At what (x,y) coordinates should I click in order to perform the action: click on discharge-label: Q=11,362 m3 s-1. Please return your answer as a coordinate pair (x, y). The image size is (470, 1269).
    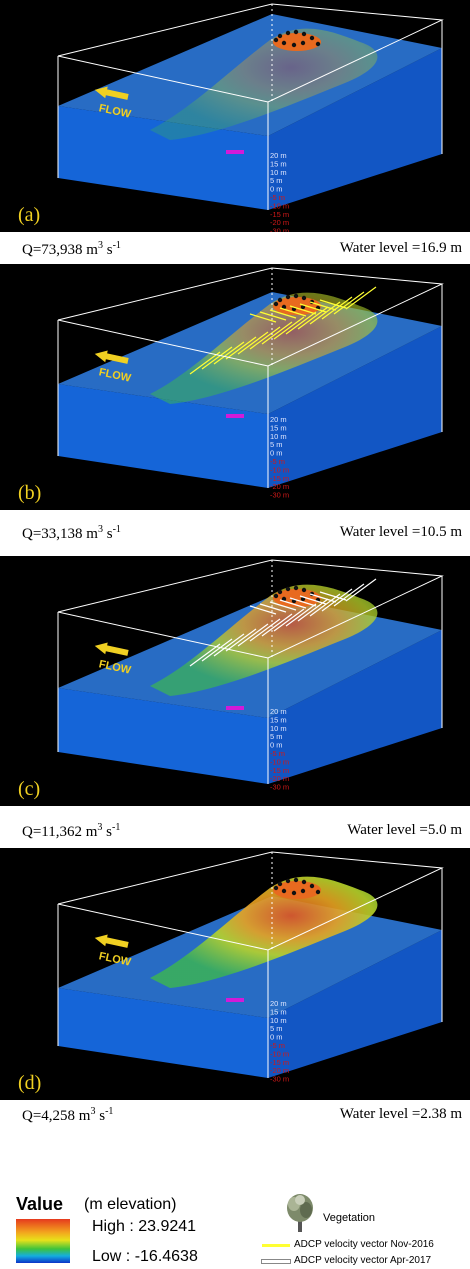
    Looking at the image, I should click on (71, 831).